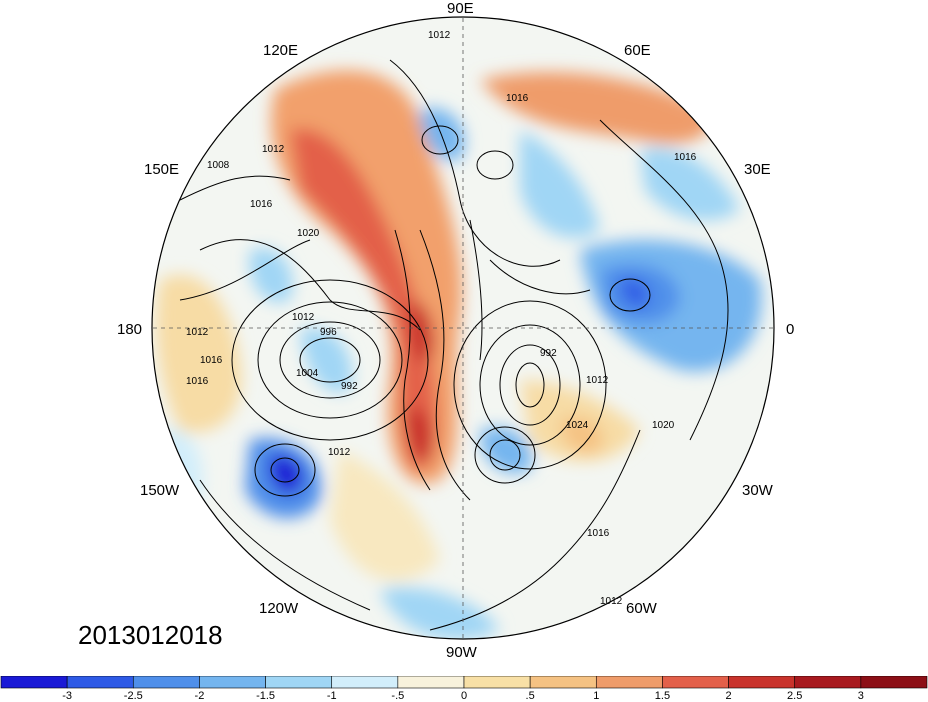 The height and width of the screenshot is (702, 928). I want to click on colorbar-tick-label: -1.5, so click(266, 696).